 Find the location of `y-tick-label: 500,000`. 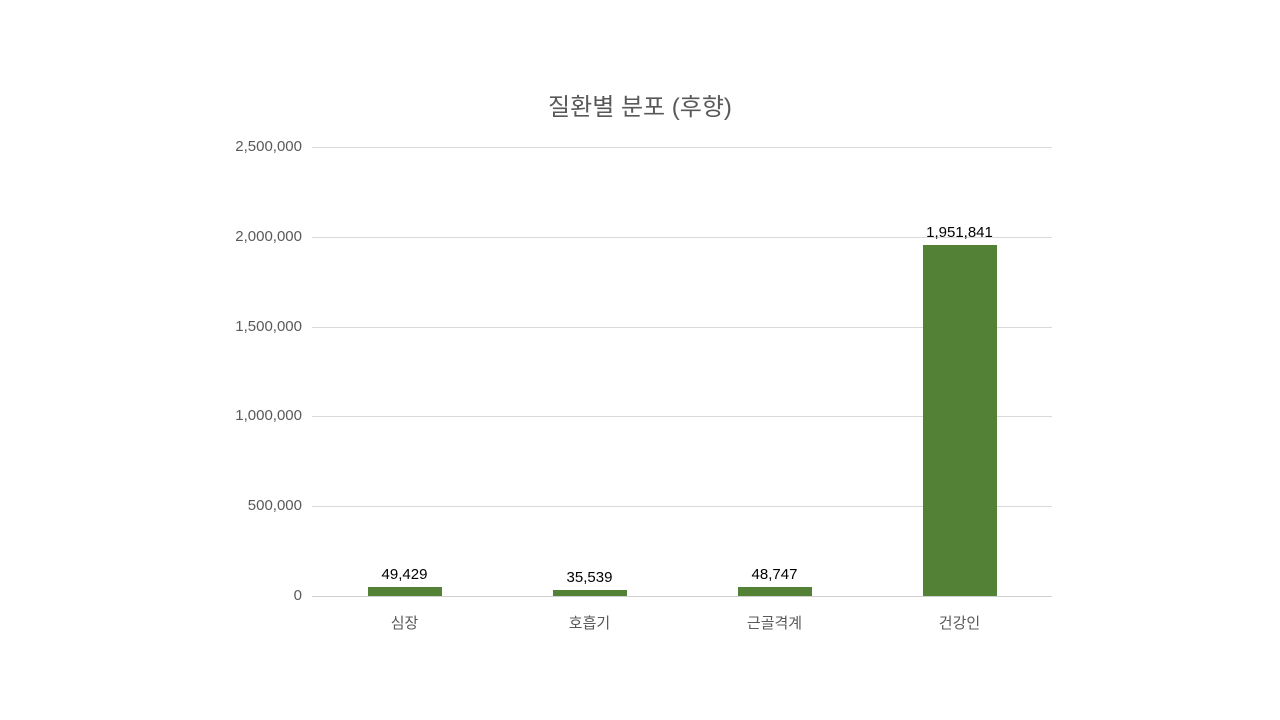

y-tick-label: 500,000 is located at coordinates (274, 506).